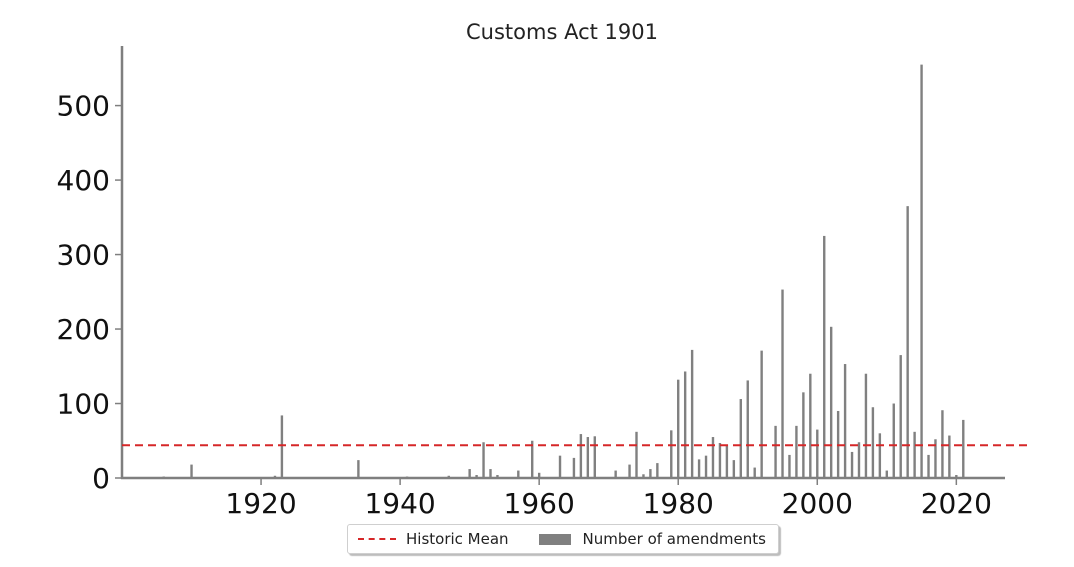  I want to click on bar-1966, so click(581, 456).